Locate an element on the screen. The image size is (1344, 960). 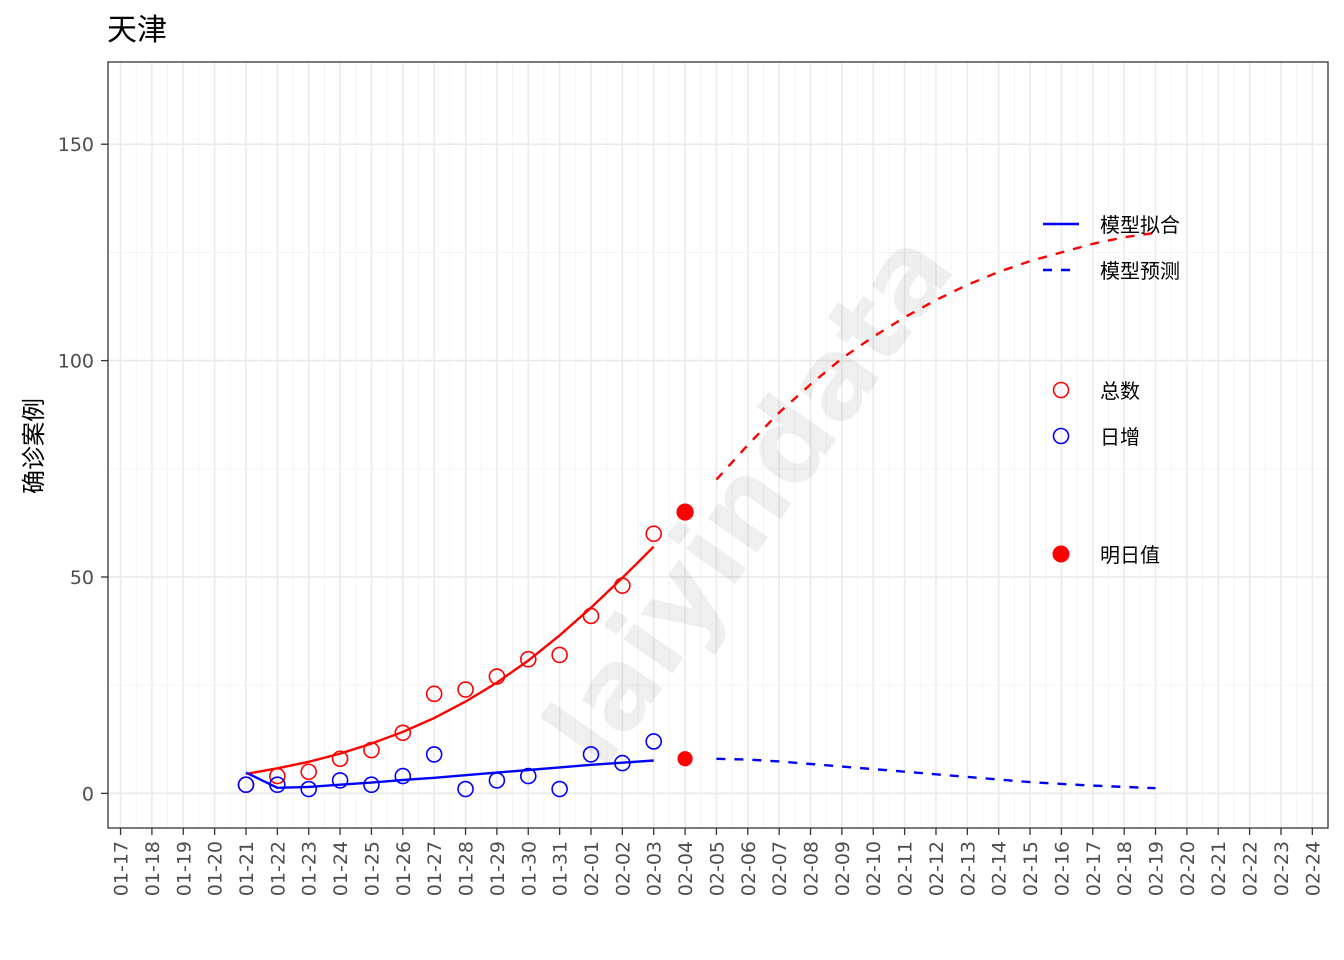
x-tick-label: 02-24 is located at coordinates (1313, 868).